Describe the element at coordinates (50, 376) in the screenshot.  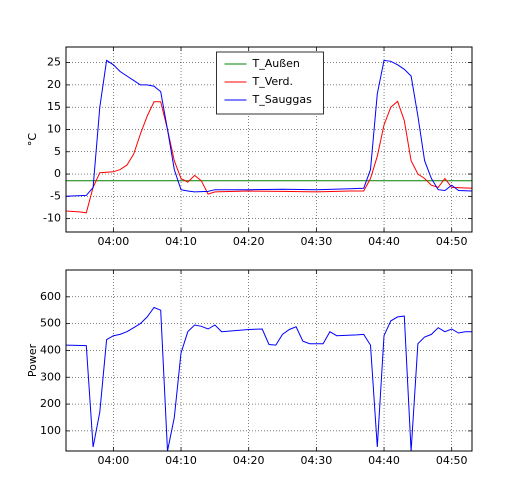
I see `y-tick-label: 300` at that location.